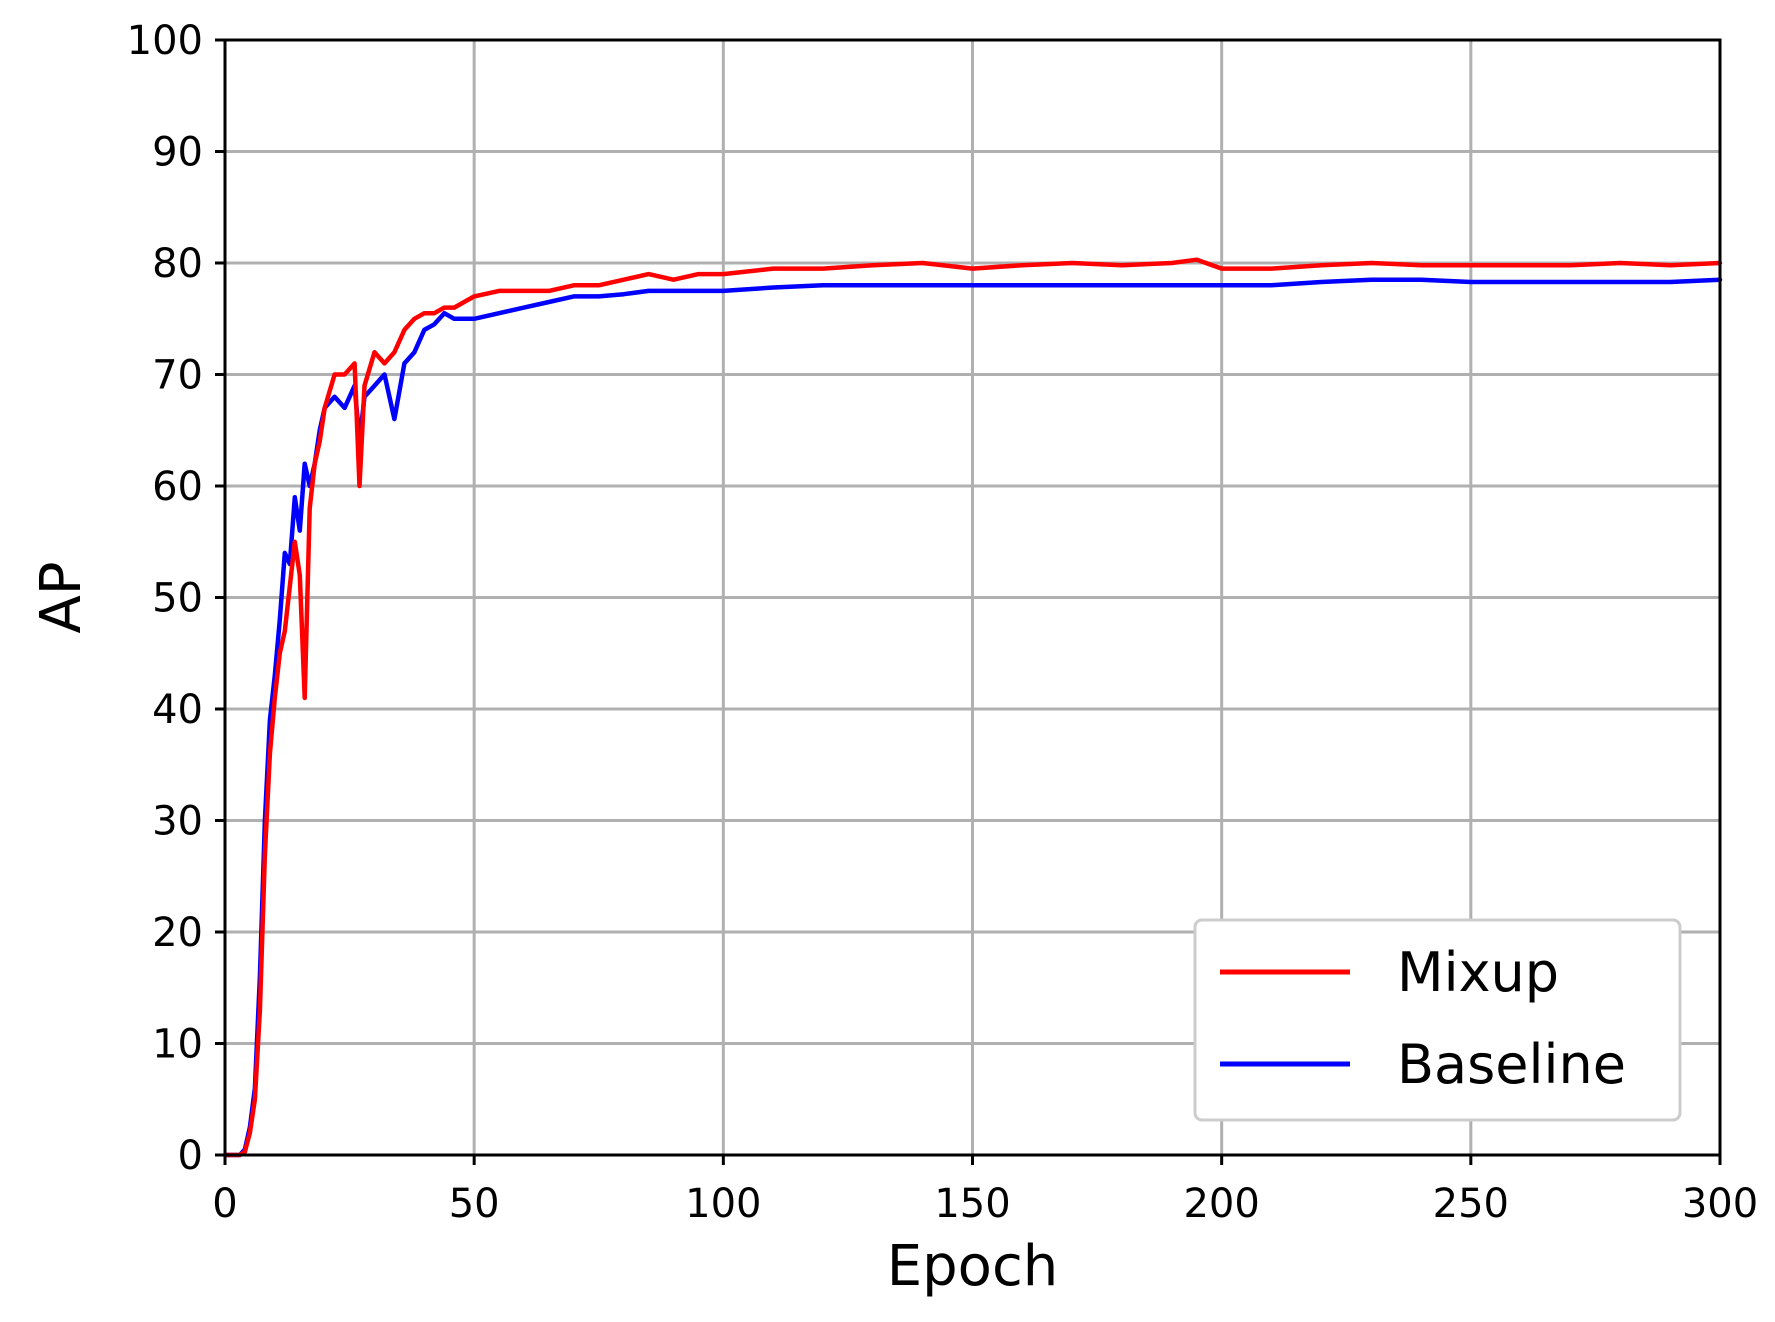 The image size is (1775, 1322). I want to click on x-tick-label: 100, so click(723, 1204).